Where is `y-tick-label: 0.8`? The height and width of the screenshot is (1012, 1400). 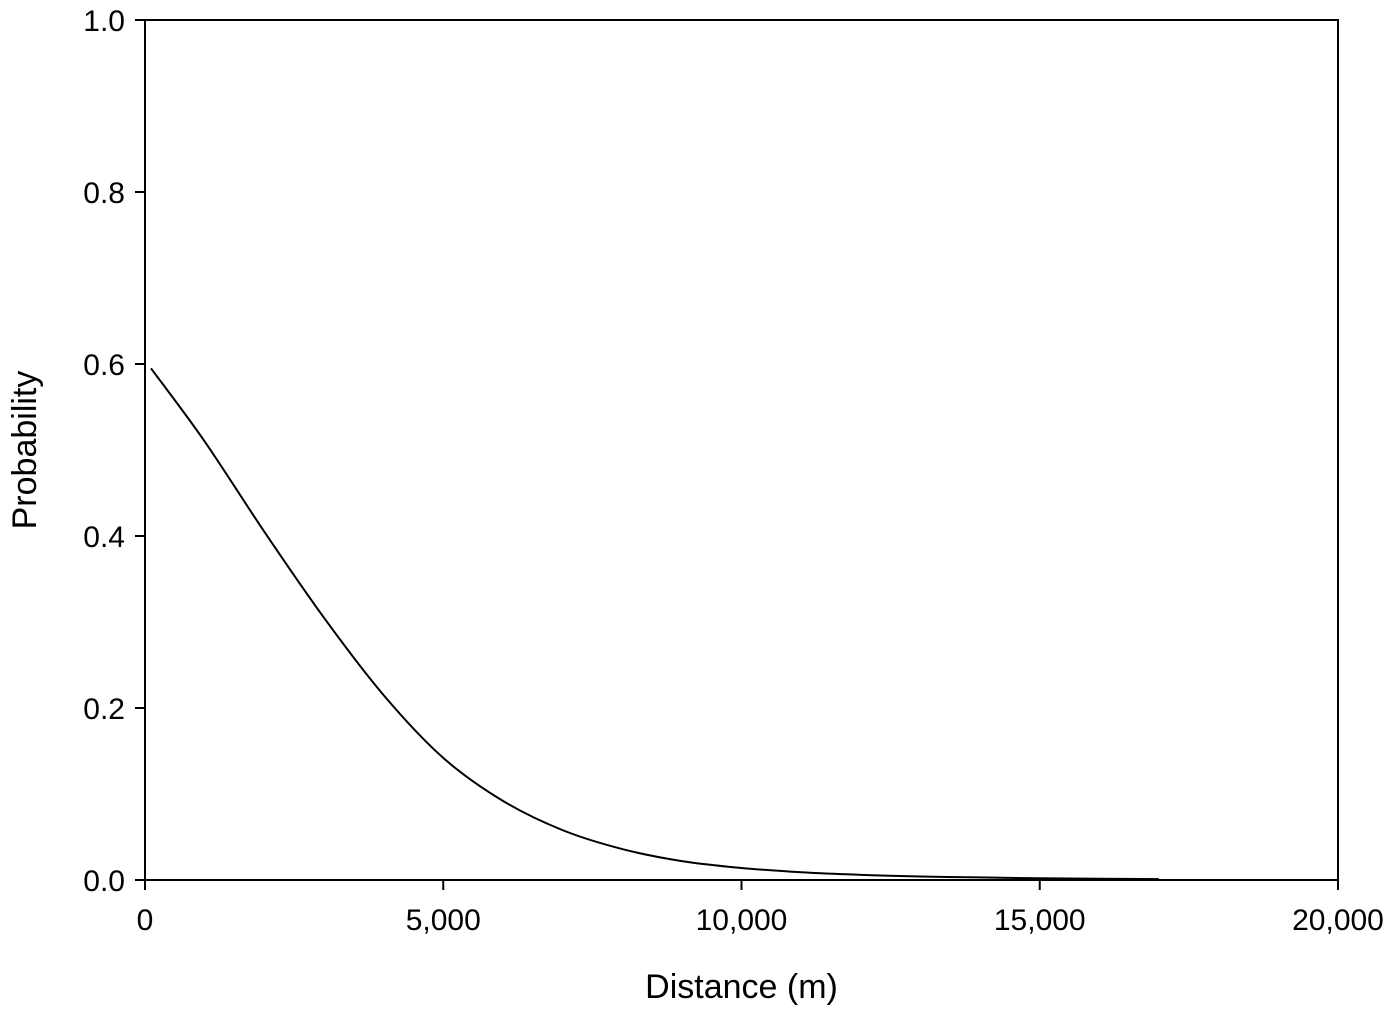
y-tick-label: 0.8 is located at coordinates (104, 193).